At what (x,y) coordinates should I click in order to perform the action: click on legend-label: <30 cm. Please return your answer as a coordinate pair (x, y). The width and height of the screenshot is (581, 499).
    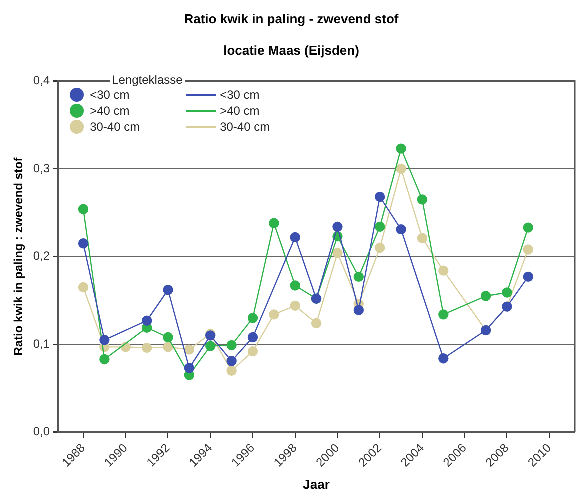
    Looking at the image, I should click on (110, 95).